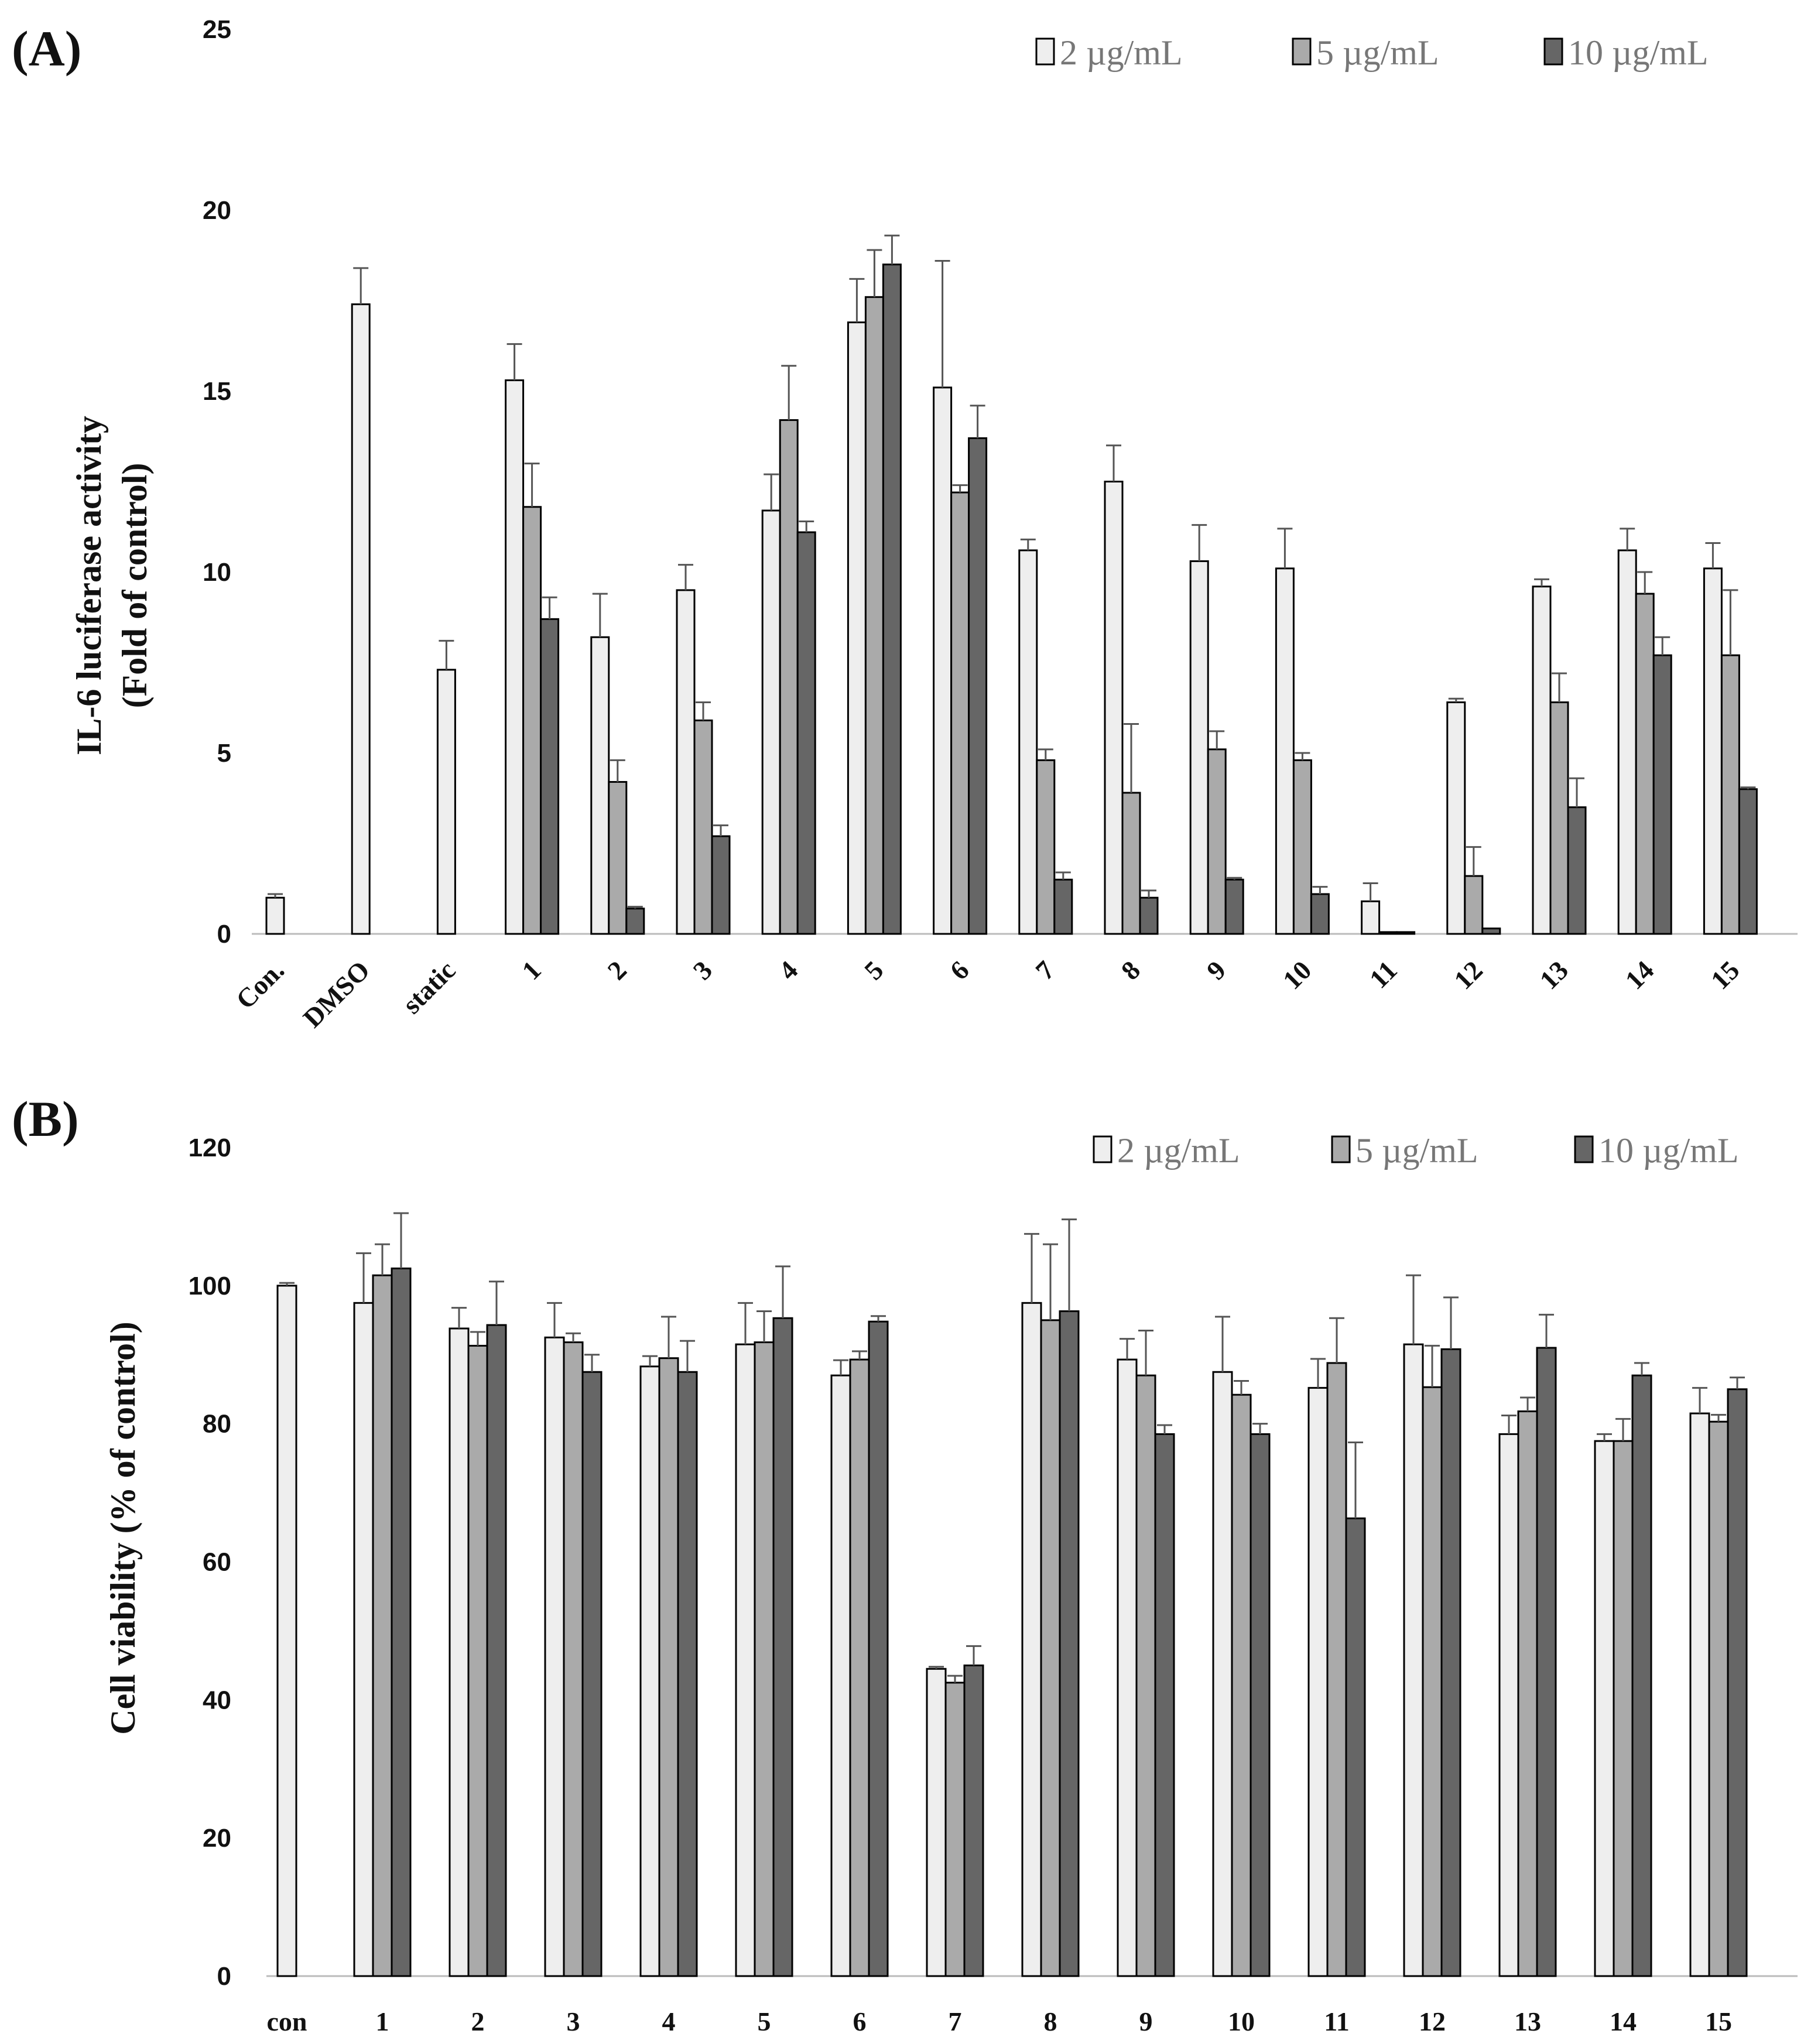 The height and width of the screenshot is (2044, 1804). What do you see at coordinates (477, 1661) in the screenshot?
I see `bar-b-2-s2` at bounding box center [477, 1661].